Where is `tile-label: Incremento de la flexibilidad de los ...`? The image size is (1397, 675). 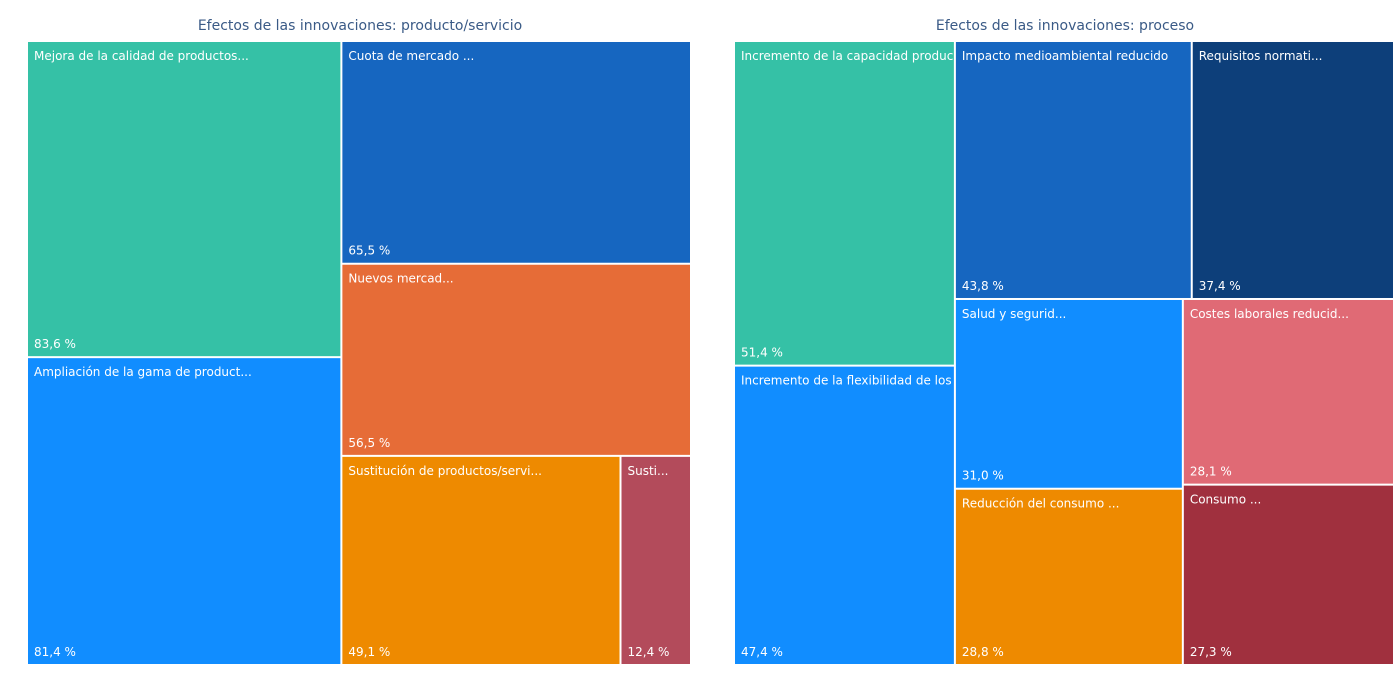 tile-label: Incremento de la flexibilidad de los ... is located at coordinates (854, 381).